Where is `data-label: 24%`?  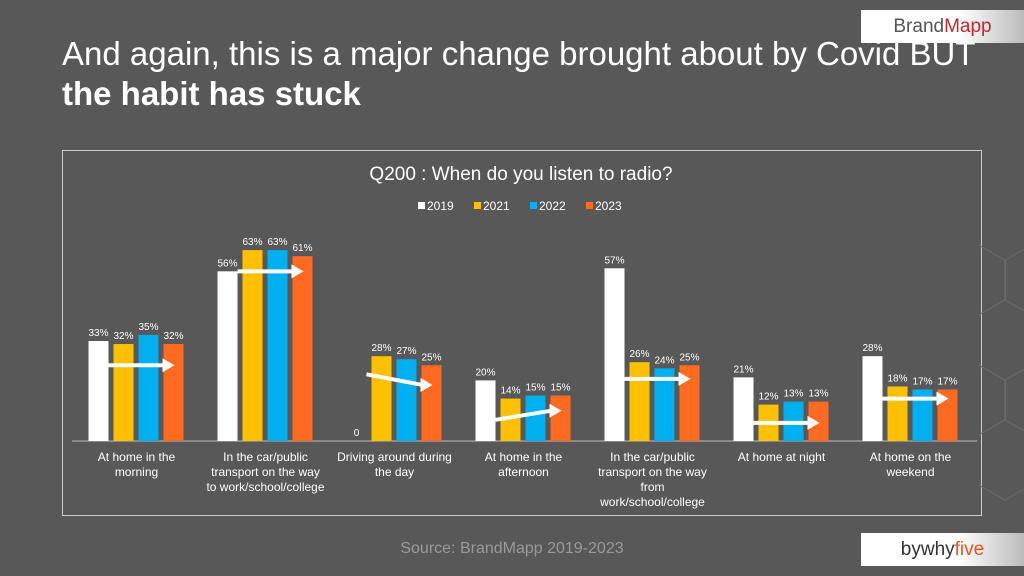
data-label: 24% is located at coordinates (664, 360).